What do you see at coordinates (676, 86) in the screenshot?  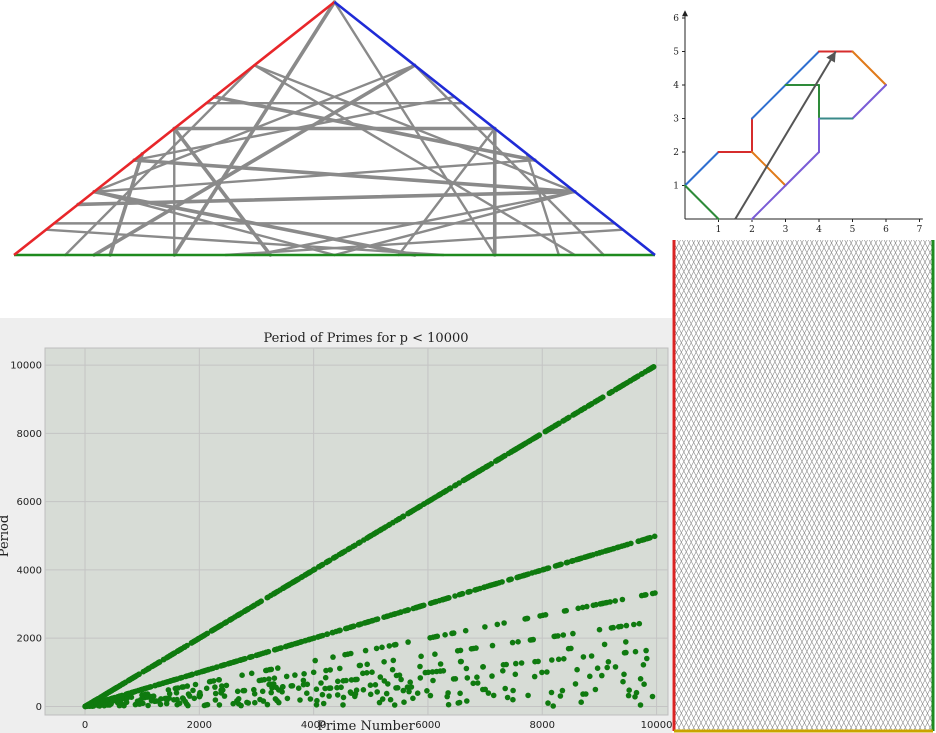 I see `y-tick-label: 4` at bounding box center [676, 86].